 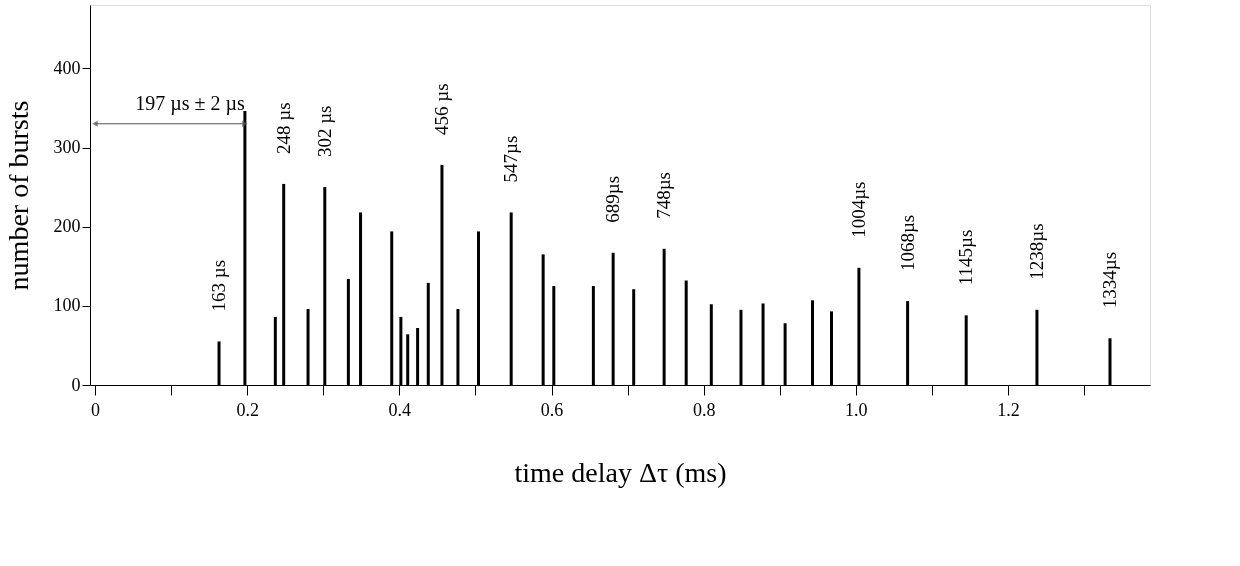 I want to click on x-tick-label: 0.4, so click(x=400, y=409).